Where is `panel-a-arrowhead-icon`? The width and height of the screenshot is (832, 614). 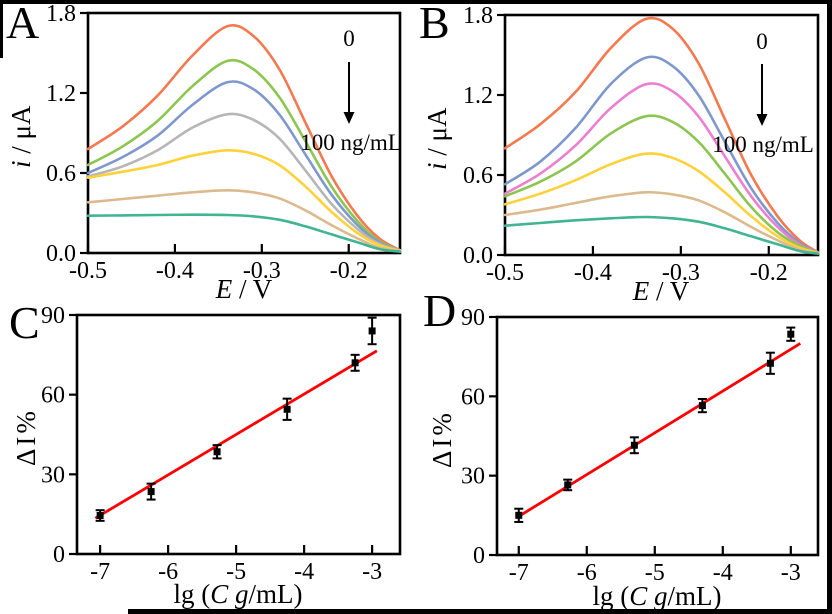
panel-a-arrowhead-icon is located at coordinates (349, 118).